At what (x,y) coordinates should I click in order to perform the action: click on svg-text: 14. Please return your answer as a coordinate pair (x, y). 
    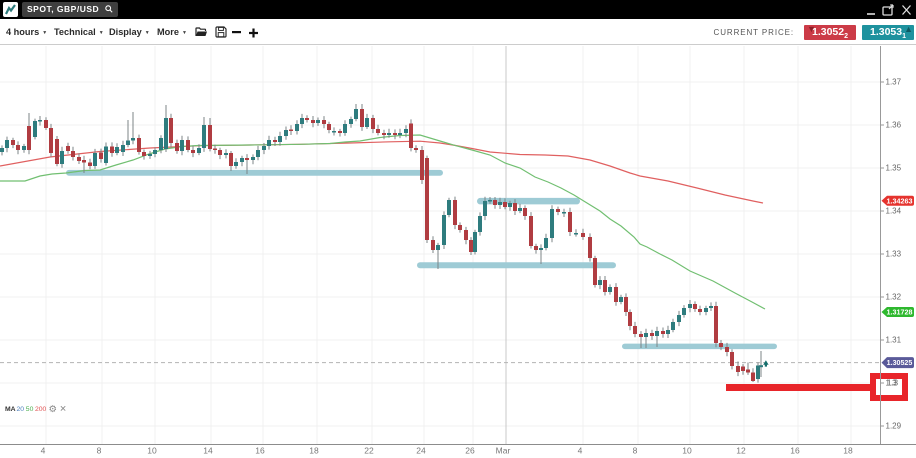
    Looking at the image, I should click on (208, 451).